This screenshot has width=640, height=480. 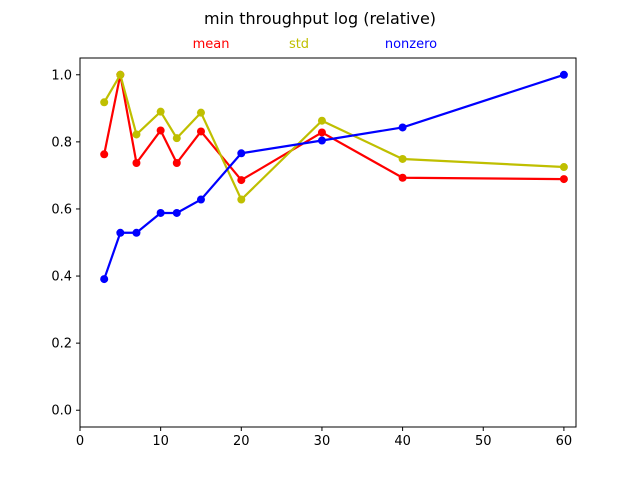 I want to click on x-tick-label: 20, so click(x=241, y=441).